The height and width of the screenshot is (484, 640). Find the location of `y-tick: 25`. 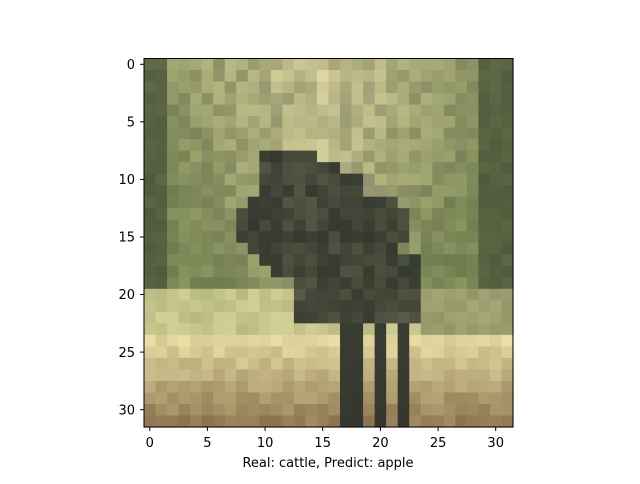

y-tick: 25 is located at coordinates (131, 353).